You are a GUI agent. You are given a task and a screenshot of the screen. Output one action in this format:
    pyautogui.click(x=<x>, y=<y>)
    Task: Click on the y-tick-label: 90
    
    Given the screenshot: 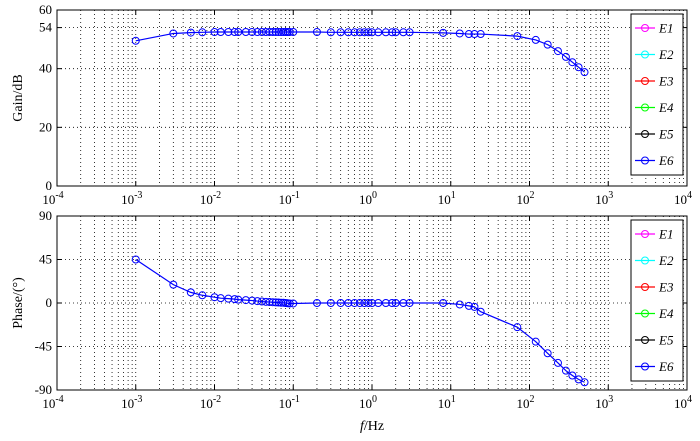 What is the action you would take?
    pyautogui.click(x=45, y=215)
    